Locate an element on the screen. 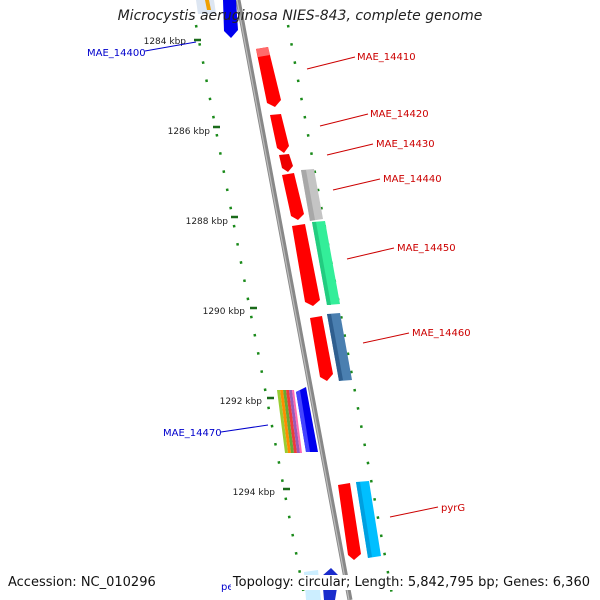 Image resolution: width=600 pixels, height=600 pixels. gene-mae-14410-shade is located at coordinates (263, 52).